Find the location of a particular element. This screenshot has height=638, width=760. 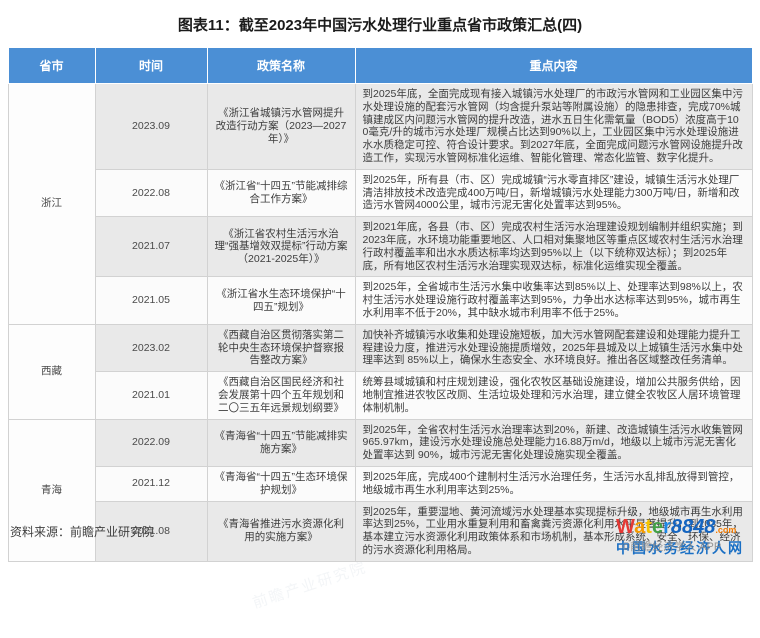

date-cell: 2021.08 is located at coordinates (151, 531).